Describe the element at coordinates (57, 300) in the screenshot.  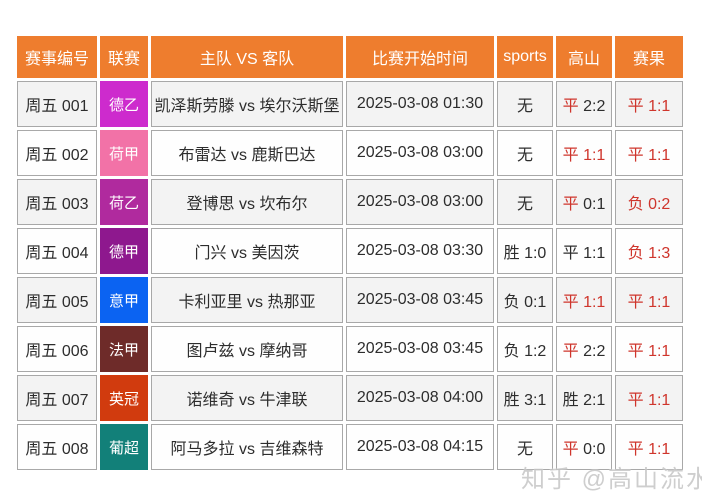
I see `match-id-cell: 周五 005` at that location.